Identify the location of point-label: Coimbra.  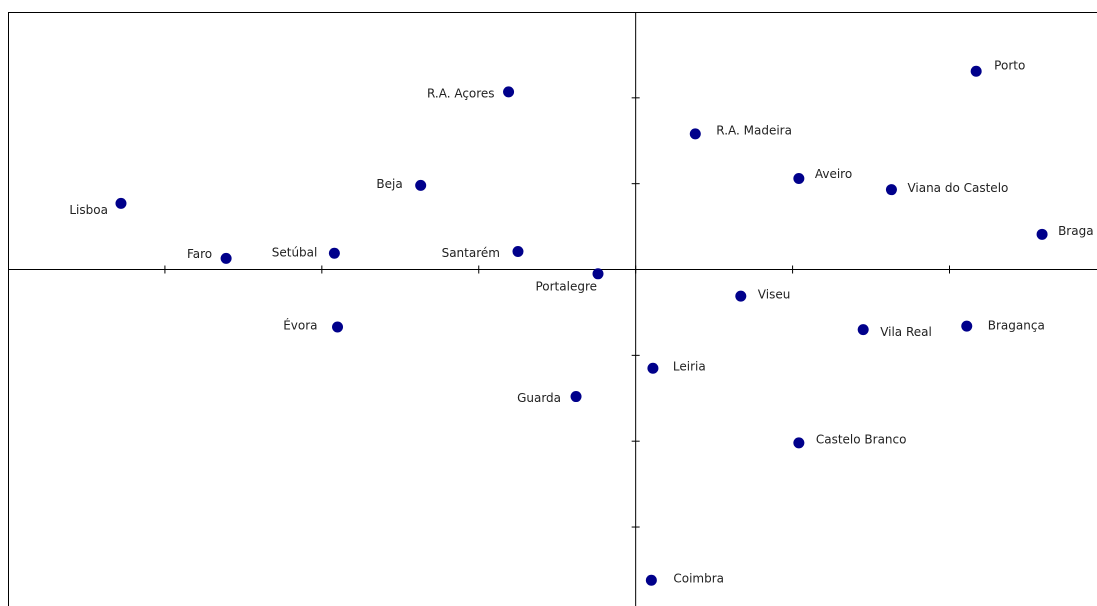
(698, 579).